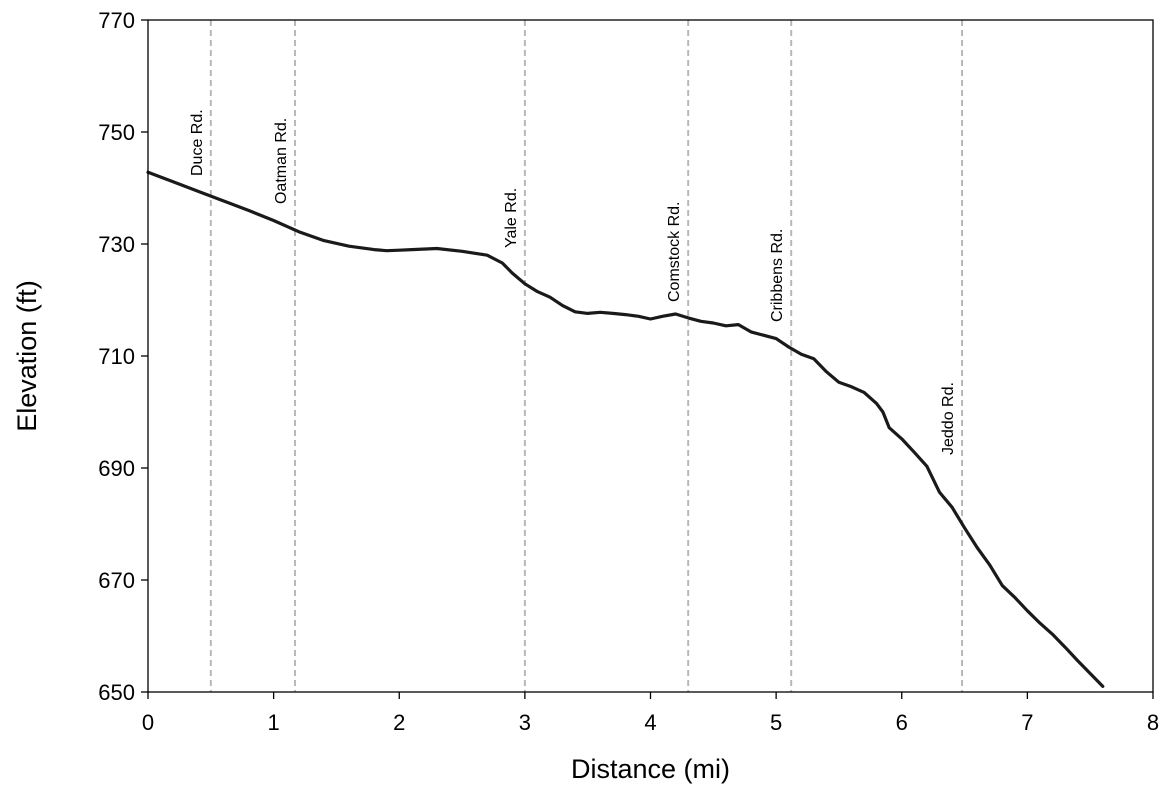  I want to click on x-tick-label: 1, so click(274, 722).